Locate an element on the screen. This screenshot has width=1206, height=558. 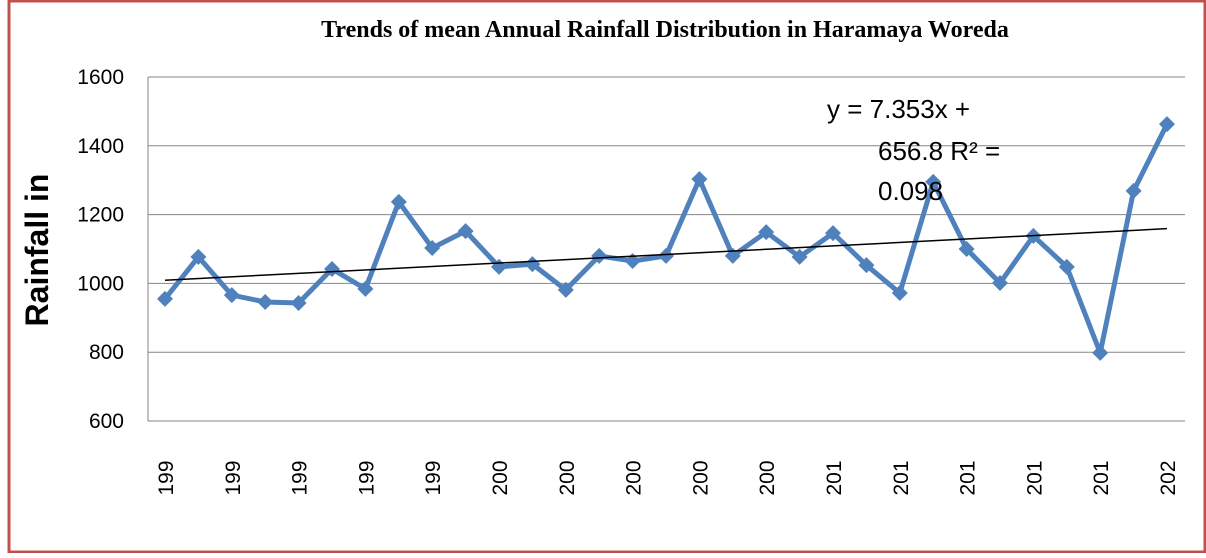
trend-equation: 0.098 is located at coordinates (910, 191).